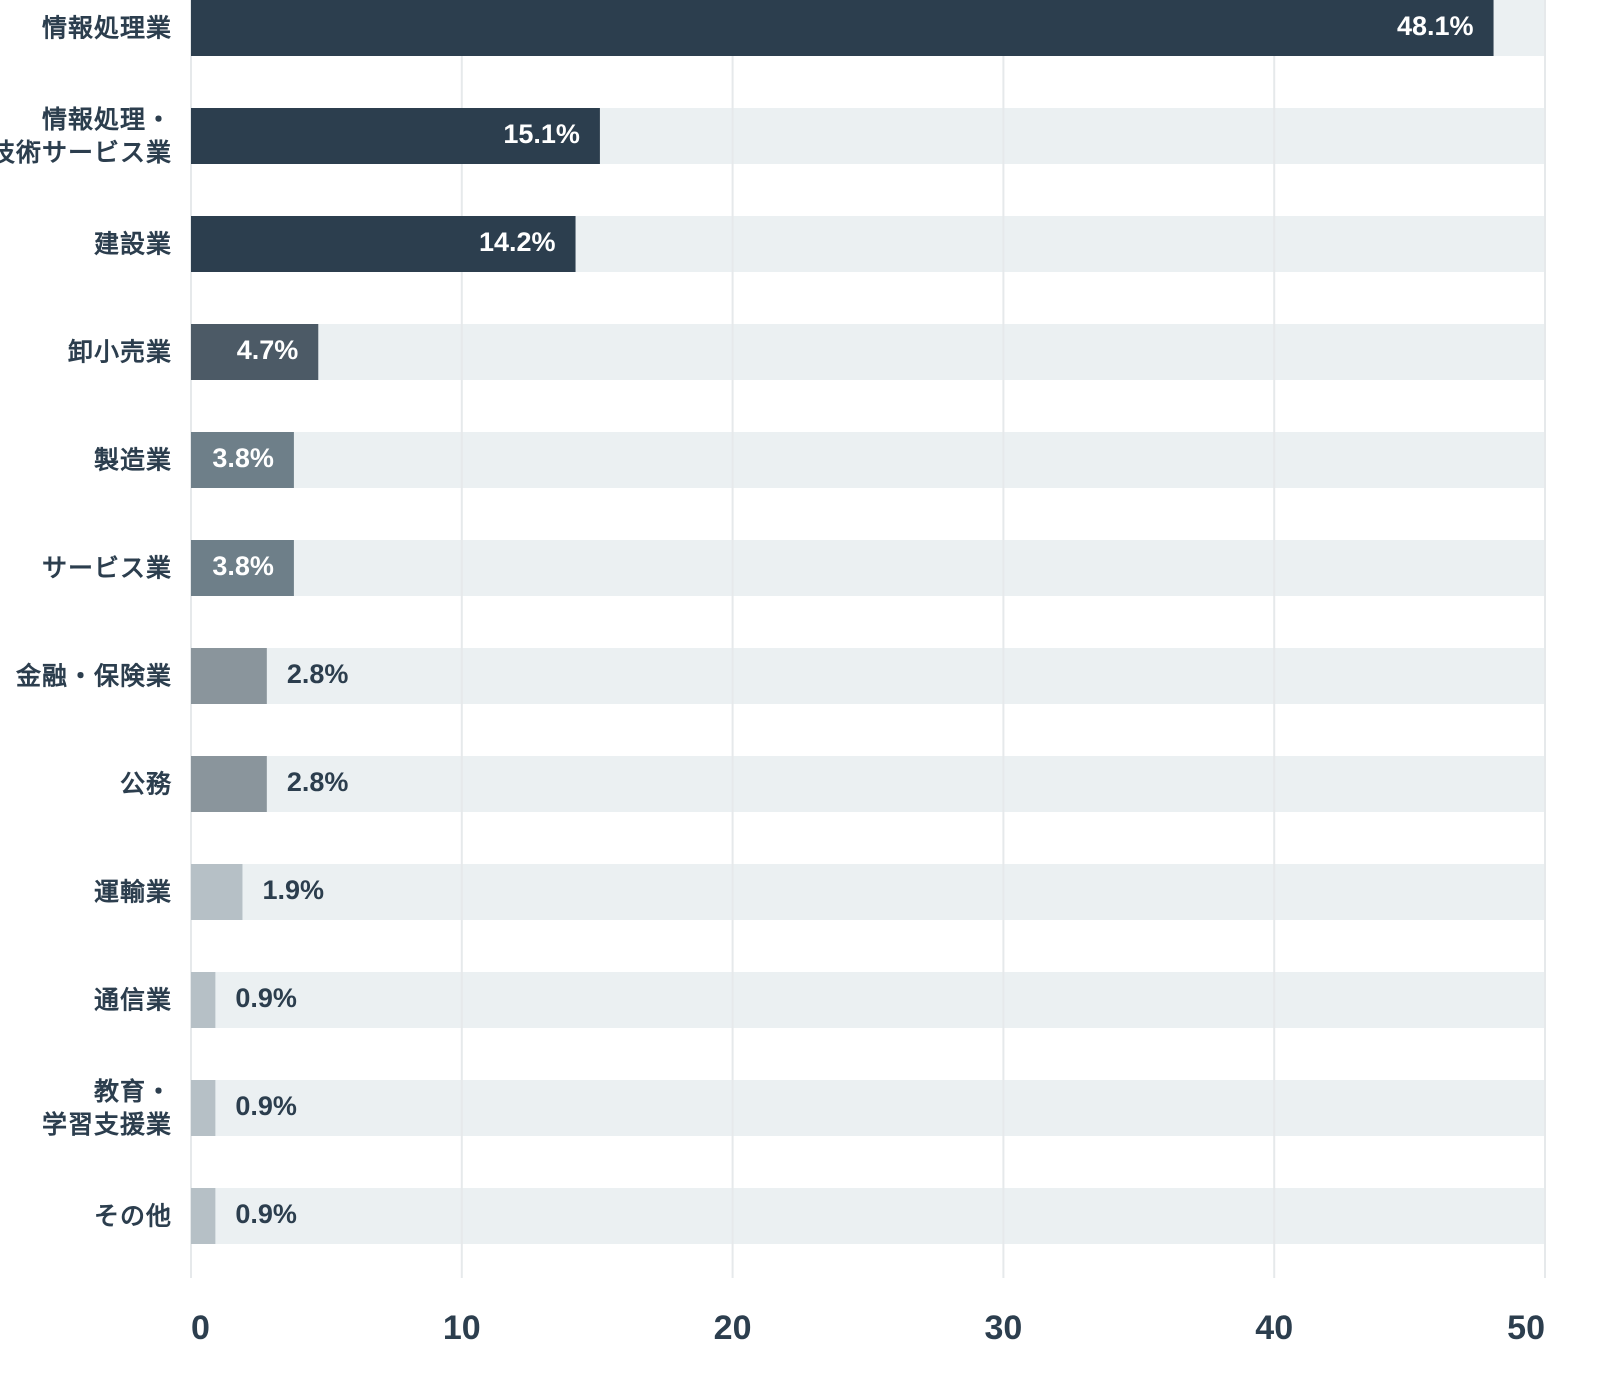 This screenshot has width=1600, height=1384. What do you see at coordinates (86, 136) in the screenshot?
I see `category-label: 情報処理・ 技術サービス業` at bounding box center [86, 136].